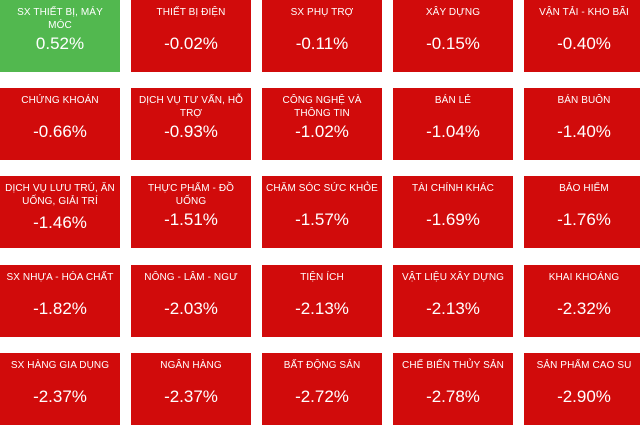 The height and width of the screenshot is (429, 640). Describe the element at coordinates (60, 131) in the screenshot. I see `sector-change-value: -0.66%` at that location.